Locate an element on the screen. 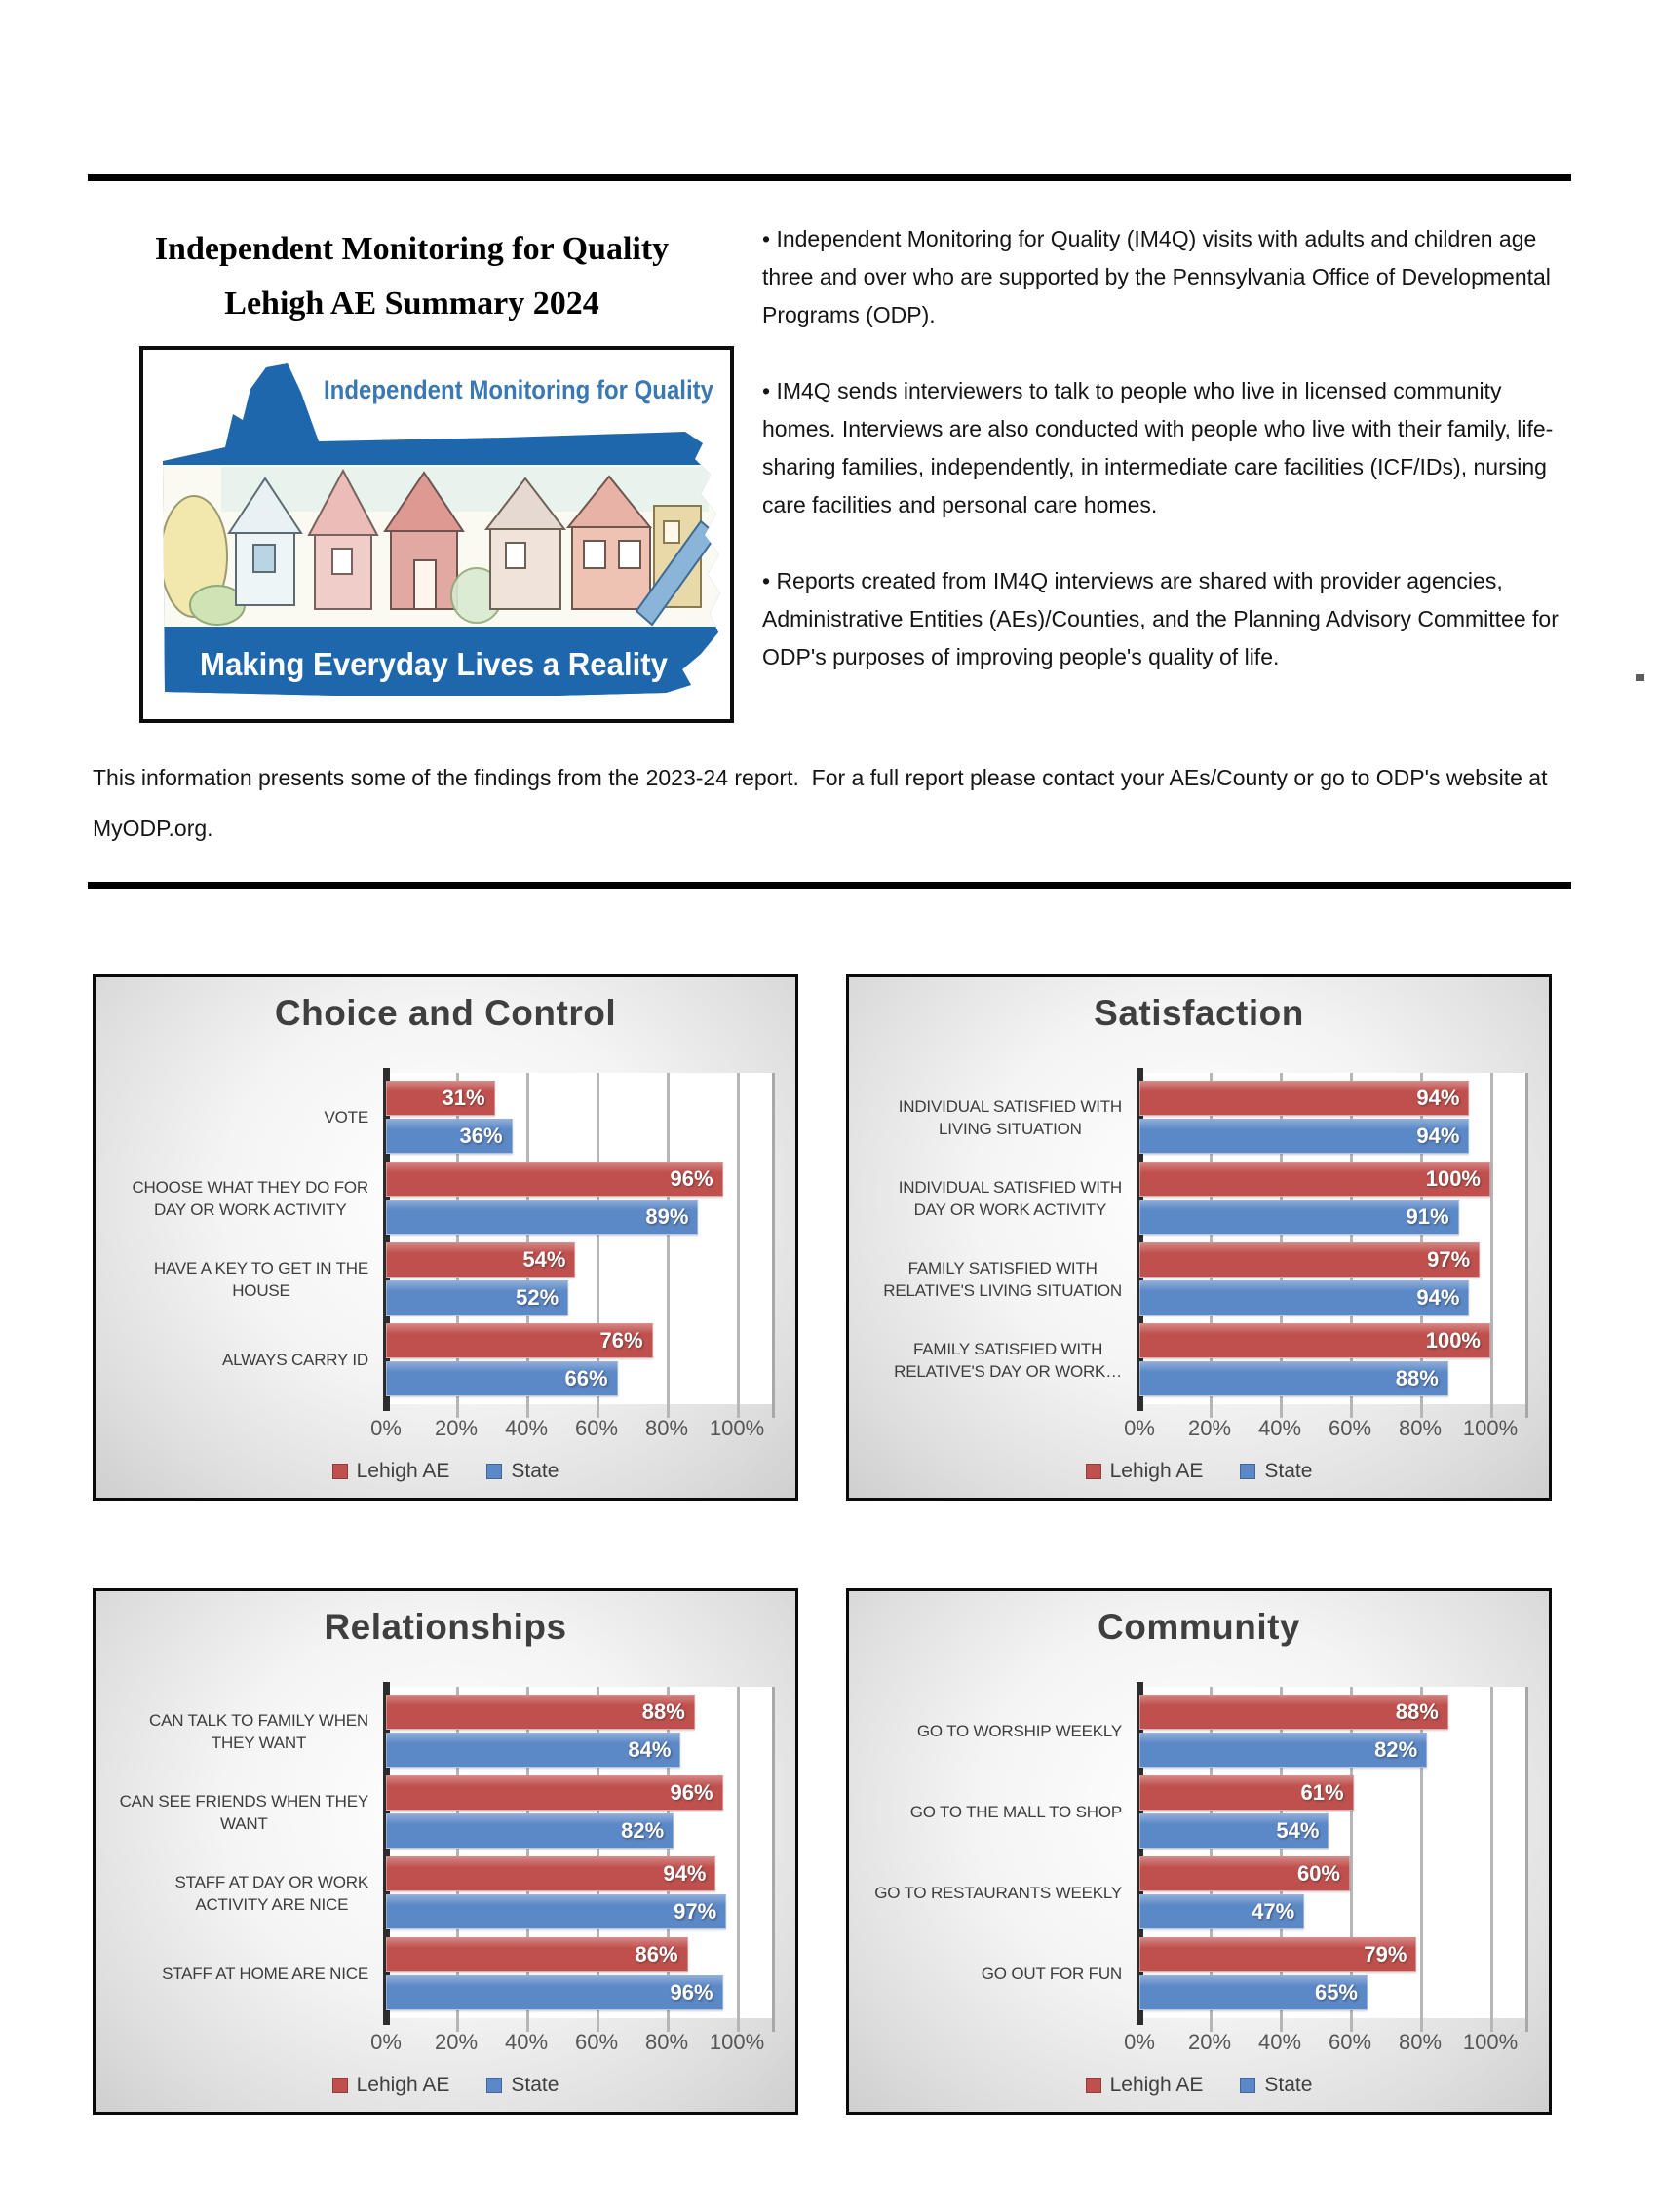 Image resolution: width=1657 pixels, height=2212 pixels. bar-value-label: 52% is located at coordinates (537, 1297).